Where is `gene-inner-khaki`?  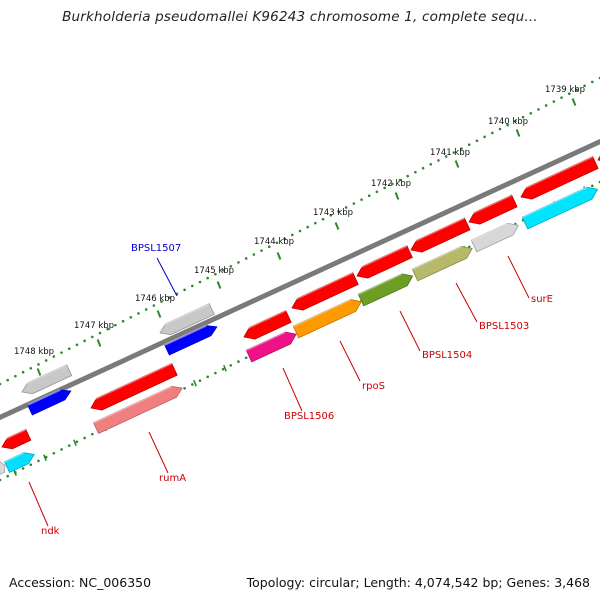 gene-inner-khaki is located at coordinates (442, 263).